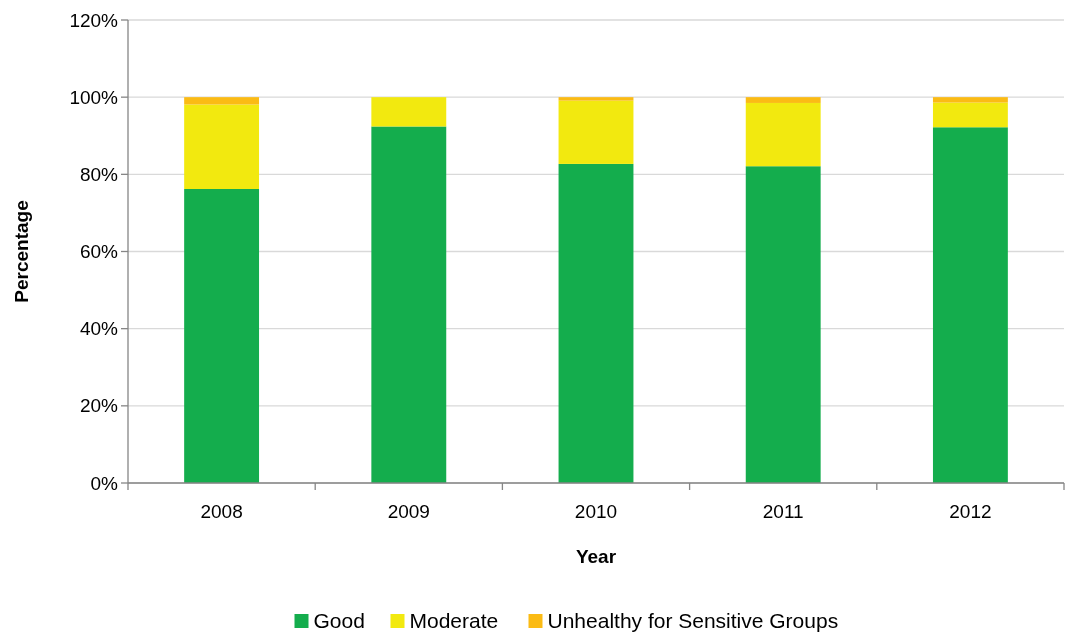 This screenshot has height=642, width=1066. What do you see at coordinates (408, 511) in the screenshot?
I see `x-tick-label: 2009` at bounding box center [408, 511].